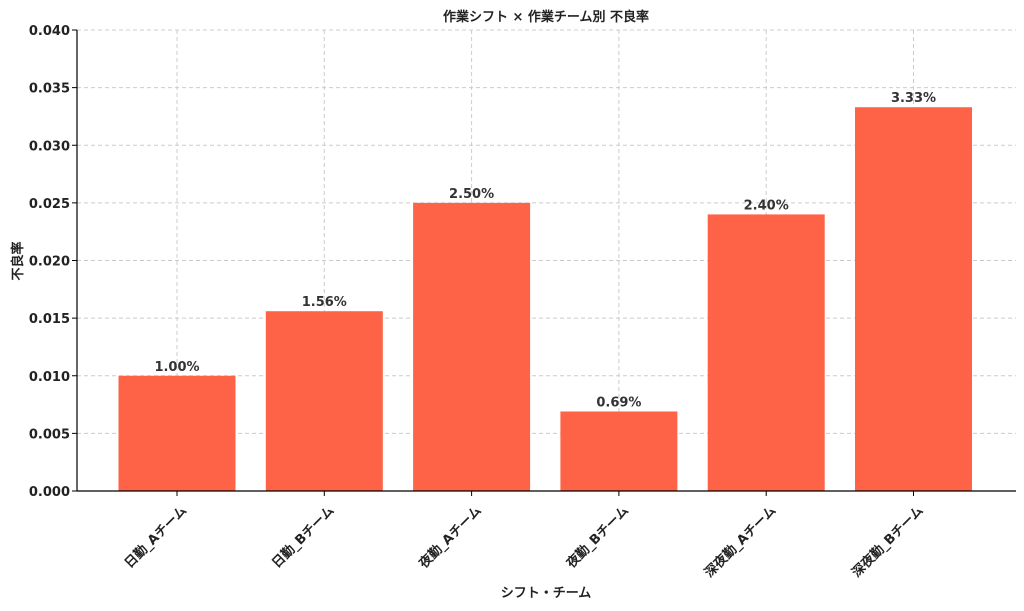  Describe the element at coordinates (155, 537) in the screenshot. I see `x-tick-label: 日勤_Aチーム` at that location.